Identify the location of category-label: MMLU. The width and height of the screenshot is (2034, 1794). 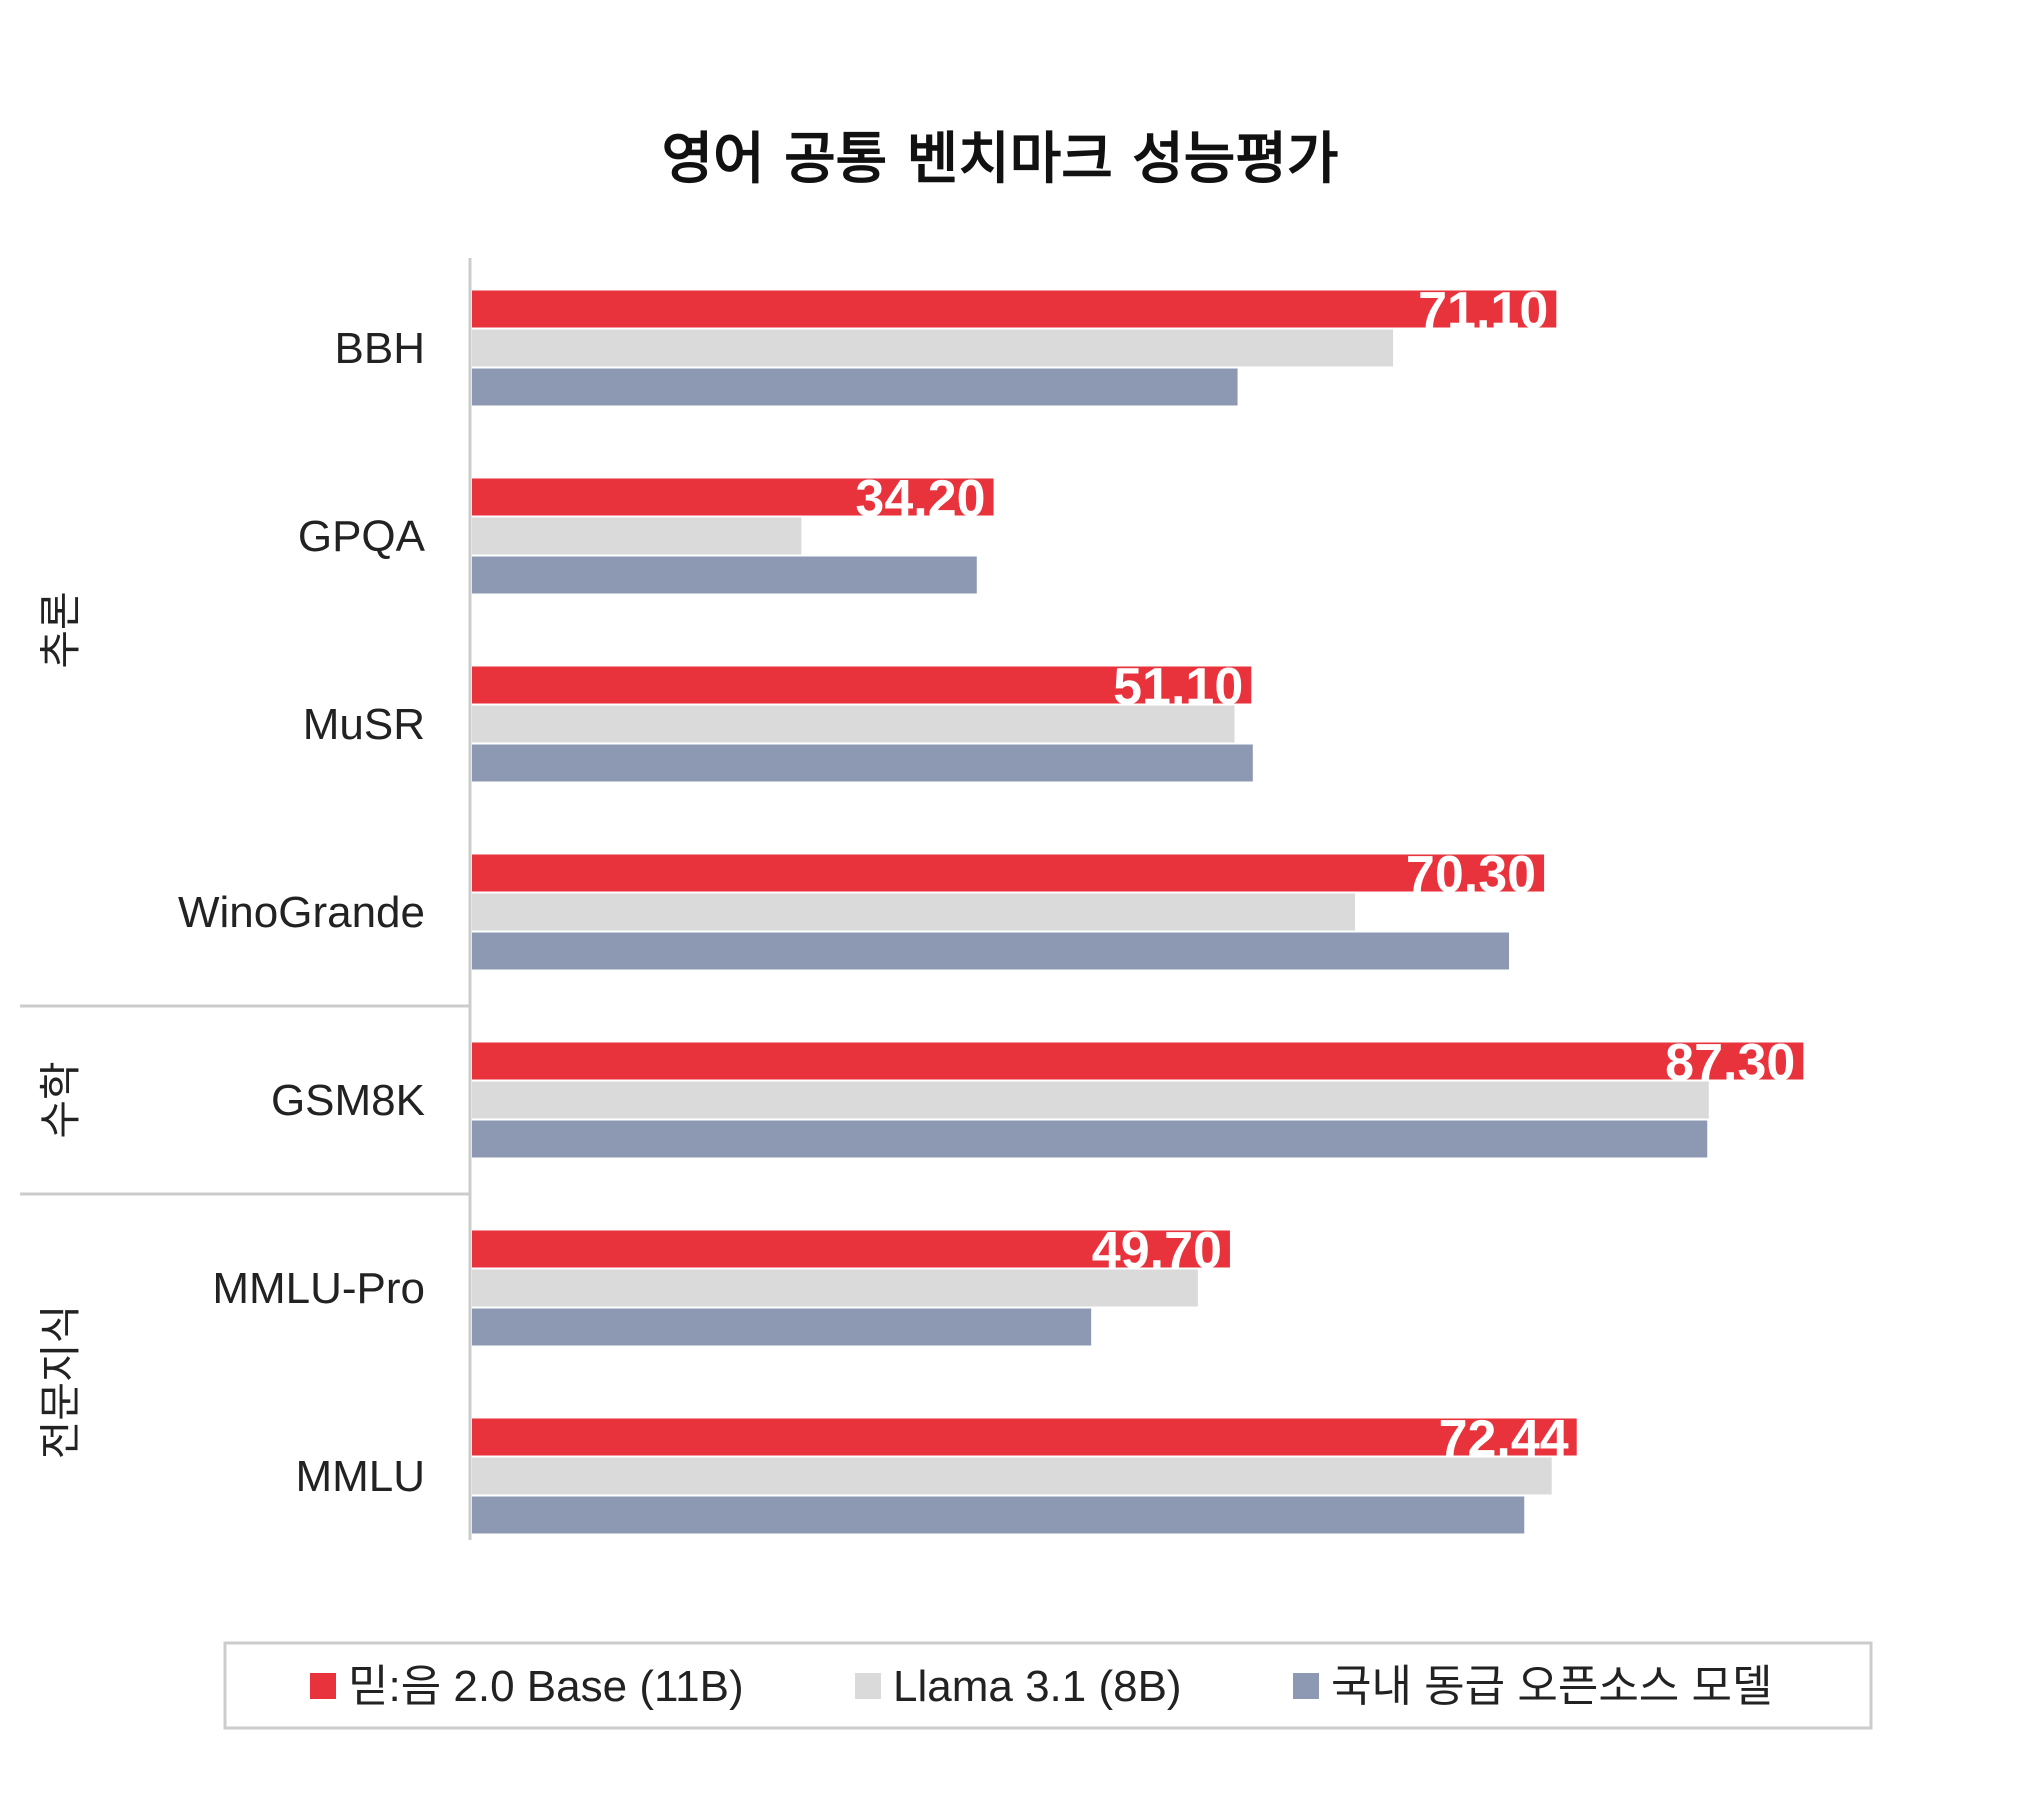
(360, 1476).